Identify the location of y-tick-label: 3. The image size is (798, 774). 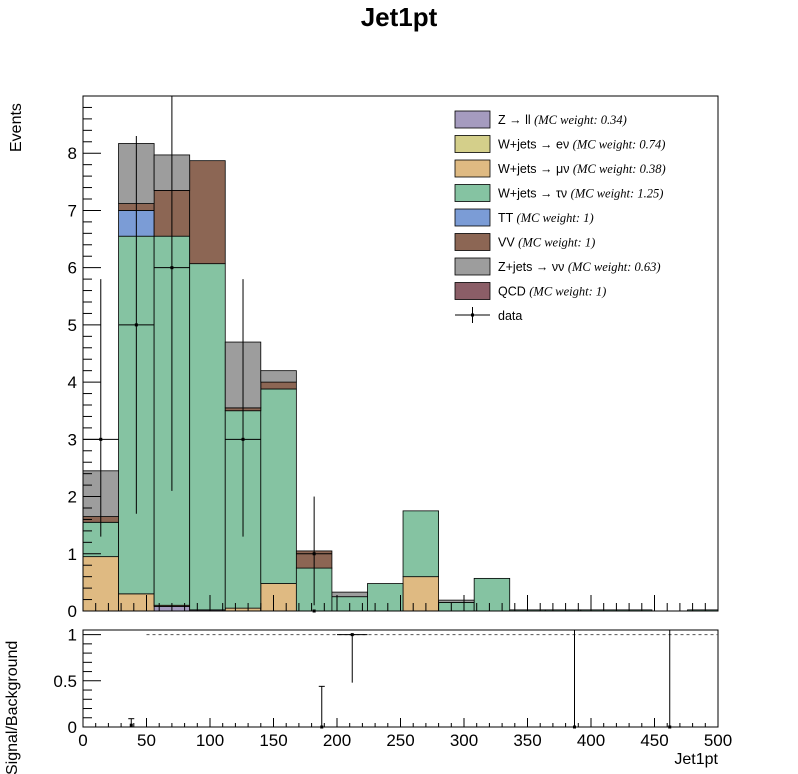
(72, 439).